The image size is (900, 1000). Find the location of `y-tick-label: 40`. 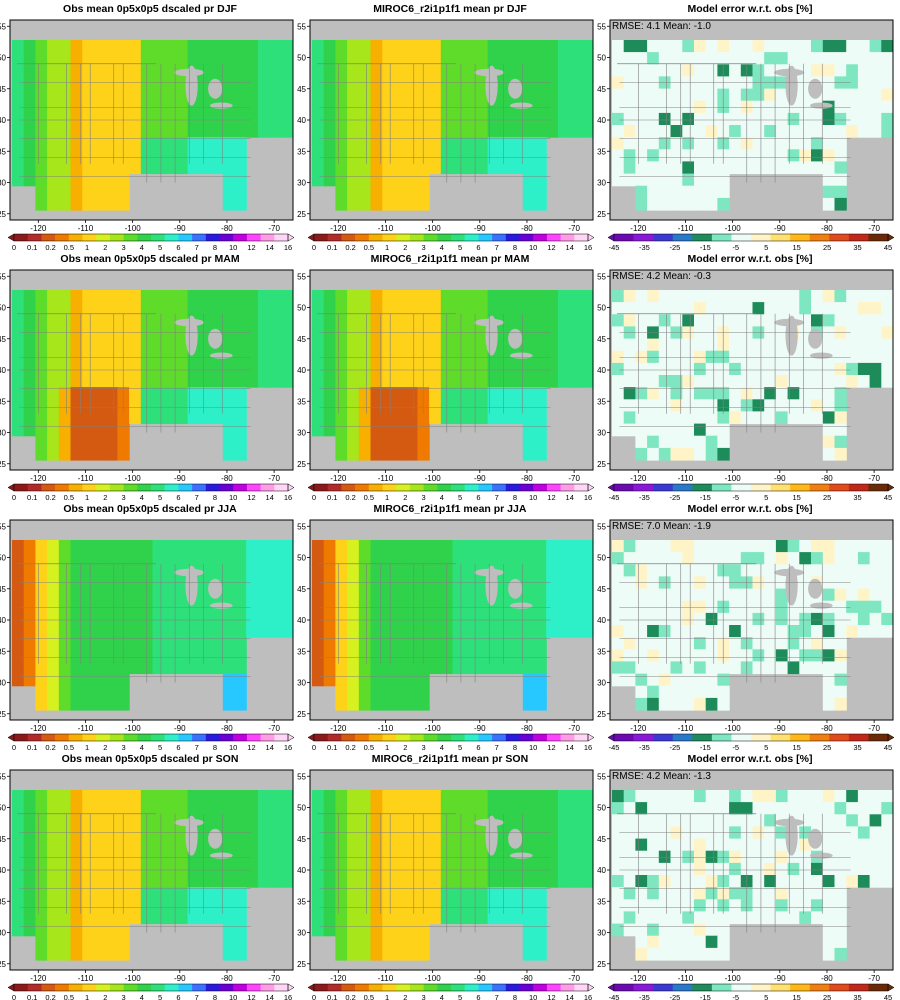

y-tick-label: 40 is located at coordinates (3, 120).